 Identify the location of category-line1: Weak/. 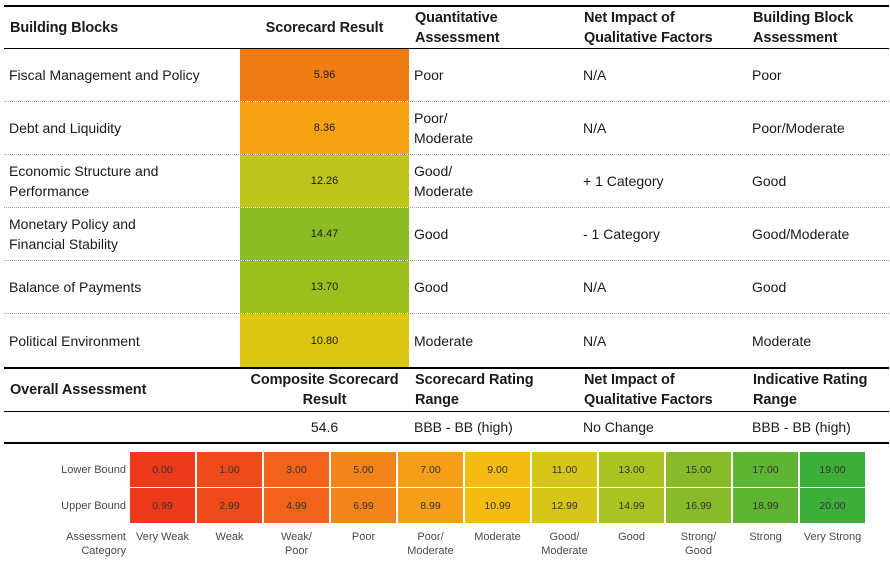
(296, 537).